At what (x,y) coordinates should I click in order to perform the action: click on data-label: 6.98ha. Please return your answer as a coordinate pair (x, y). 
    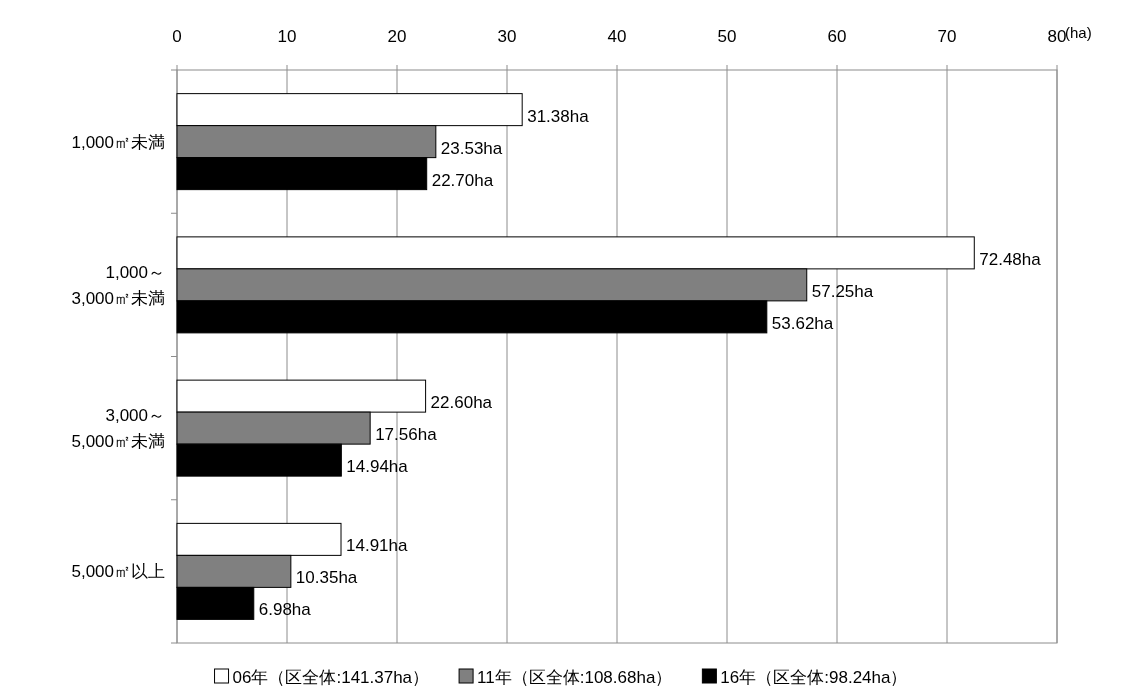
    Looking at the image, I should click on (285, 610).